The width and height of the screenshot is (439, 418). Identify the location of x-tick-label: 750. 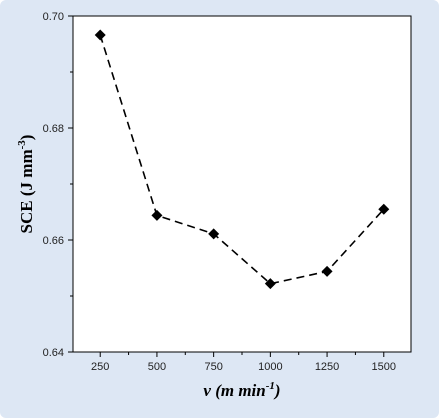
(213, 367).